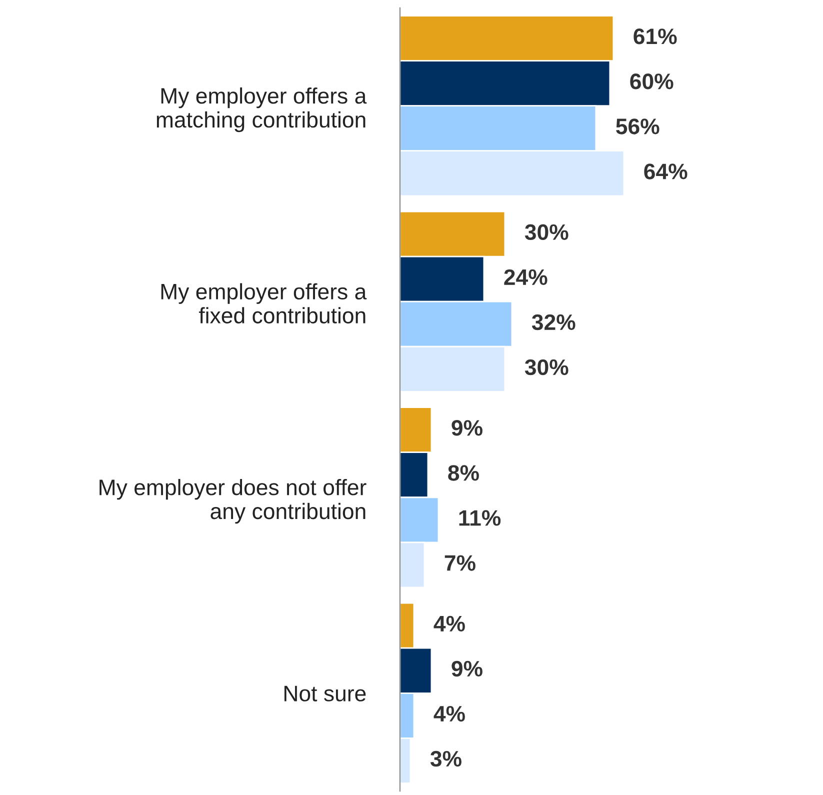 The width and height of the screenshot is (823, 795). What do you see at coordinates (325, 694) in the screenshot?
I see `y-tick-label: Not sure` at bounding box center [325, 694].